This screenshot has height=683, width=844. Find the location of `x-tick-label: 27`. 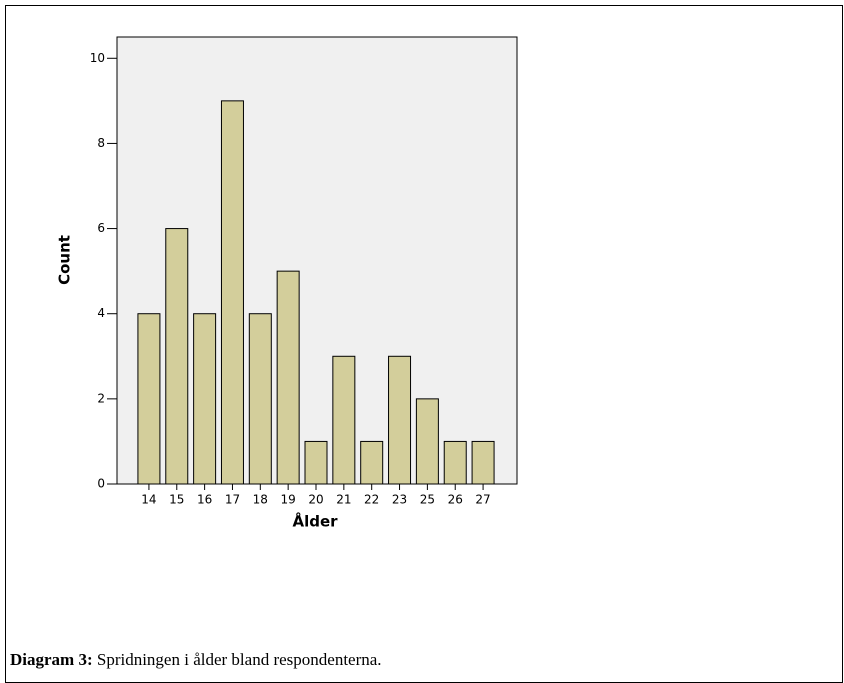

x-tick-label: 27 is located at coordinates (482, 500).